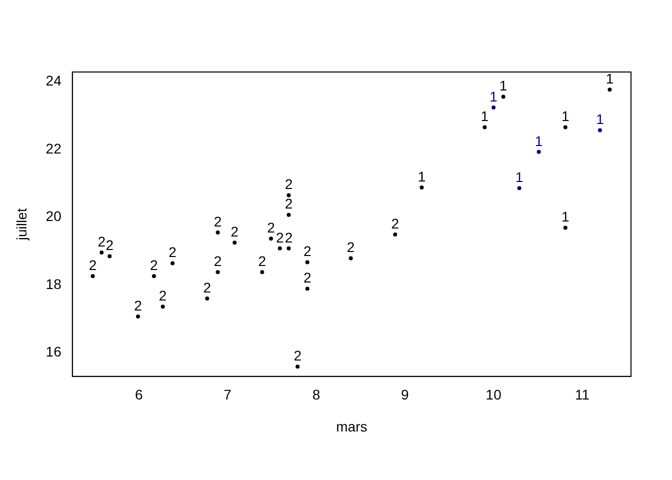 The image size is (672, 480). Describe the element at coordinates (228, 394) in the screenshot. I see `x-tick-label: 7` at that location.